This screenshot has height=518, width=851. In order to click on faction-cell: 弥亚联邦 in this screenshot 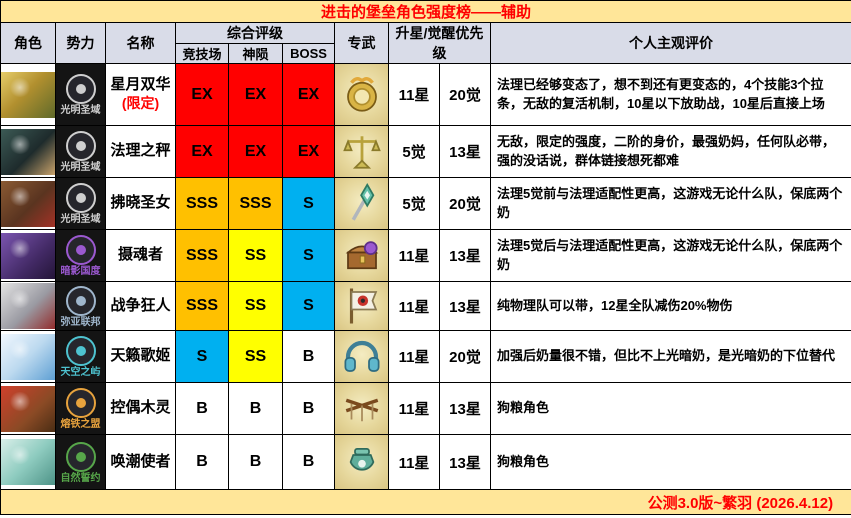, I will do `click(80, 306)`.